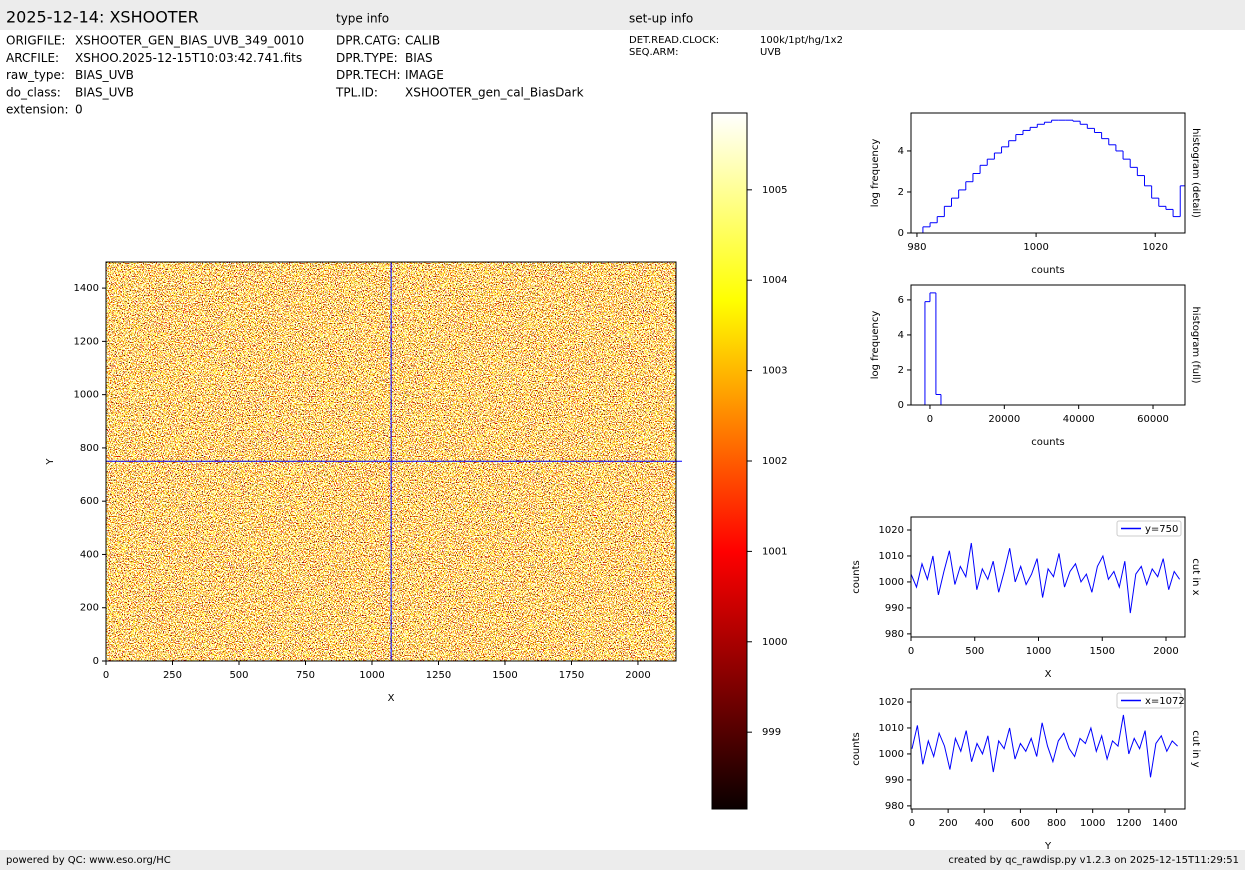 The height and width of the screenshot is (870, 1245). What do you see at coordinates (916, 247) in the screenshot?
I see `x-tick-label: 980` at bounding box center [916, 247].